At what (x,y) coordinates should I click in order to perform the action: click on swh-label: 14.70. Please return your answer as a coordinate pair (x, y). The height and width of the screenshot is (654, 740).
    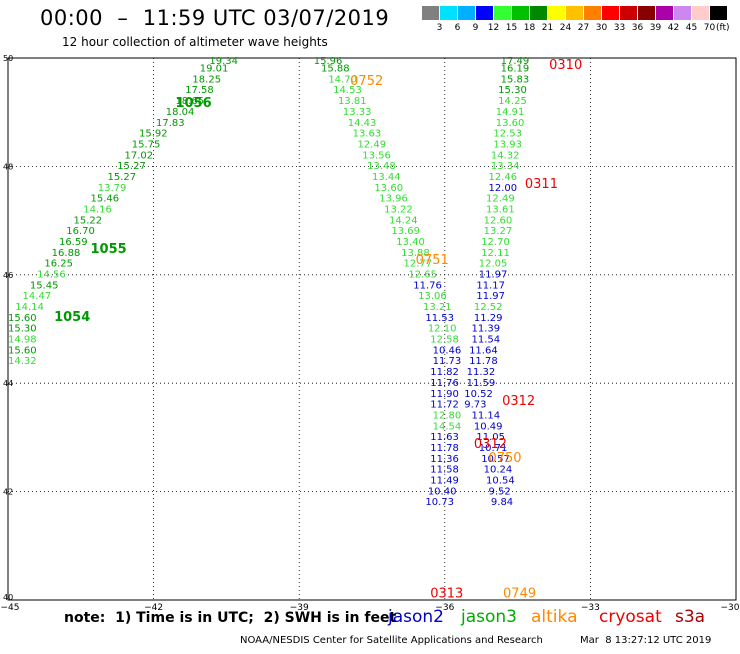
    Looking at the image, I should click on (342, 79).